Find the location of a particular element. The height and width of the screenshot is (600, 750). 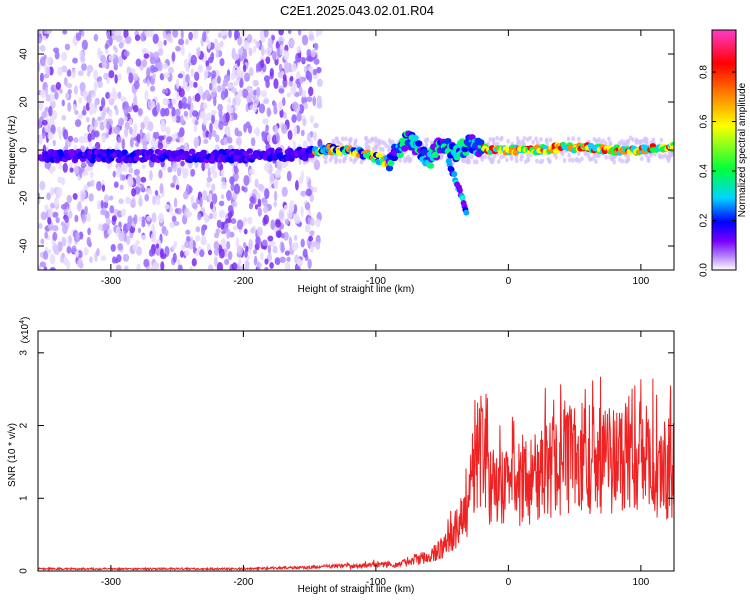

snr-multiplier: (x104) is located at coordinates (25, 330).